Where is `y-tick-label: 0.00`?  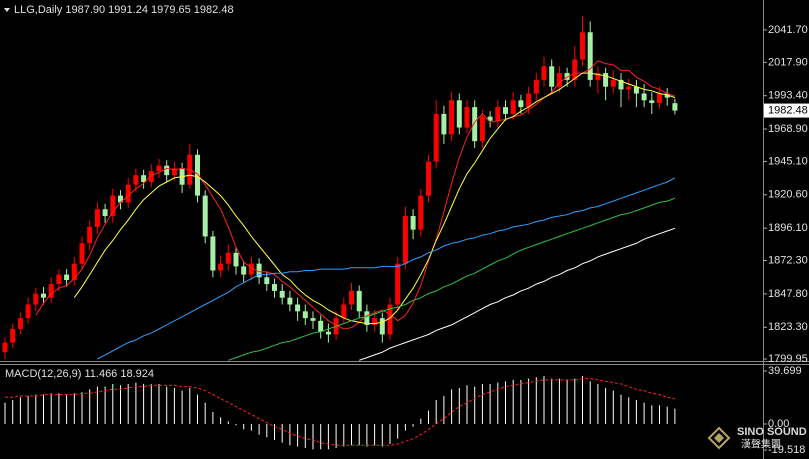 y-tick-label: 0.00 is located at coordinates (778, 424).